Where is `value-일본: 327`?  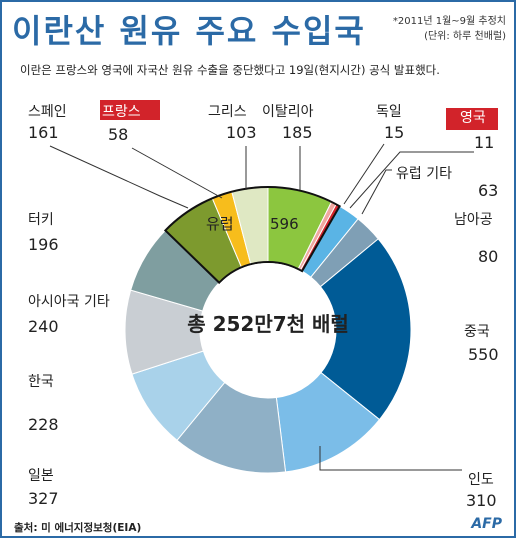 value-일본: 327 is located at coordinates (43, 498).